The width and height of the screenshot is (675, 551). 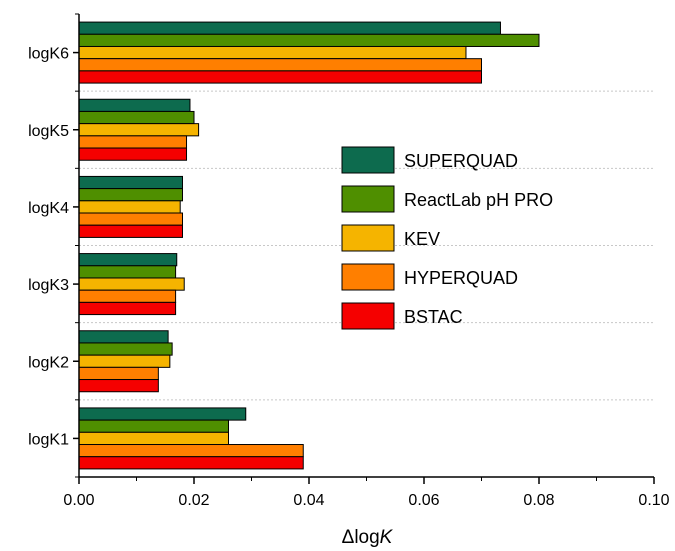 What do you see at coordinates (478, 200) in the screenshot?
I see `legend-label: ReactLab pH PRO` at bounding box center [478, 200].